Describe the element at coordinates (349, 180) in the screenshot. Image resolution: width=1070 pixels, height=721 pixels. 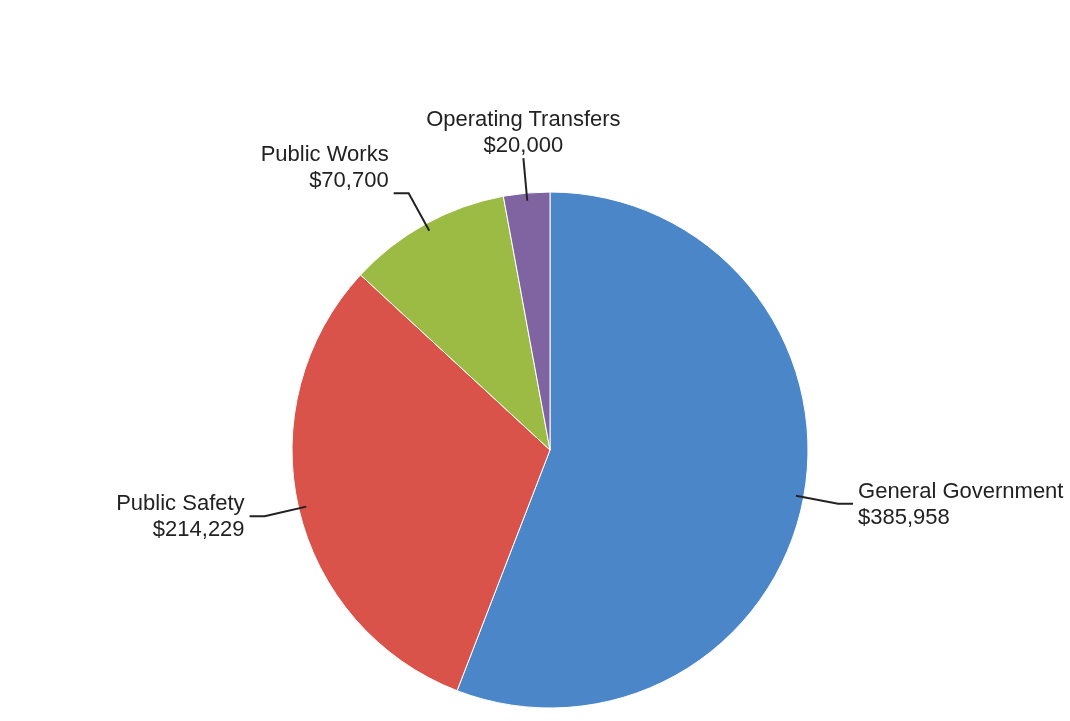
I see `data-label: $70,700` at that location.